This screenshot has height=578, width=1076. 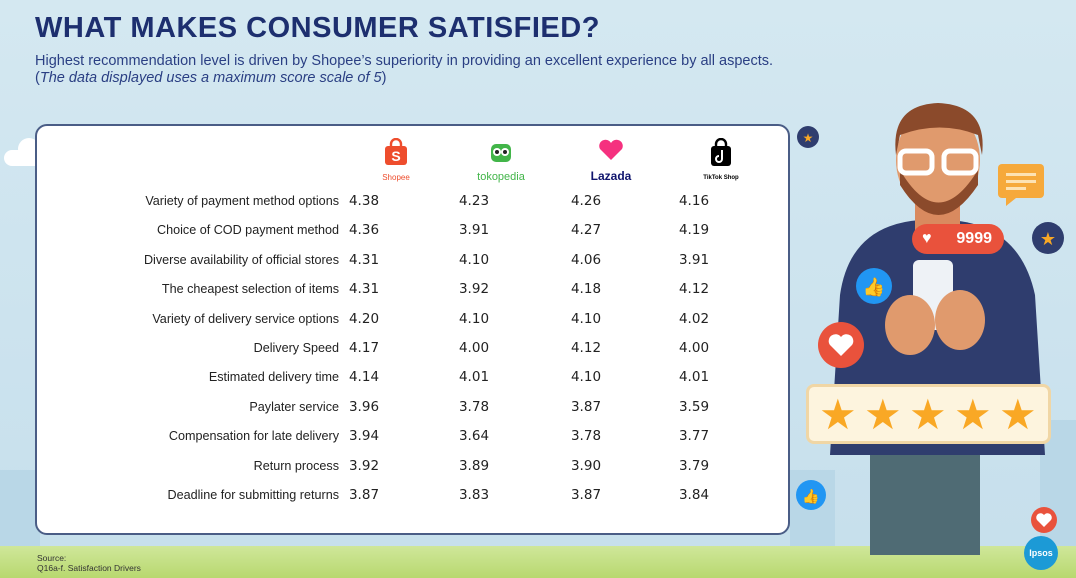 I want to click on brand-name: tokopedia, so click(x=501, y=177).